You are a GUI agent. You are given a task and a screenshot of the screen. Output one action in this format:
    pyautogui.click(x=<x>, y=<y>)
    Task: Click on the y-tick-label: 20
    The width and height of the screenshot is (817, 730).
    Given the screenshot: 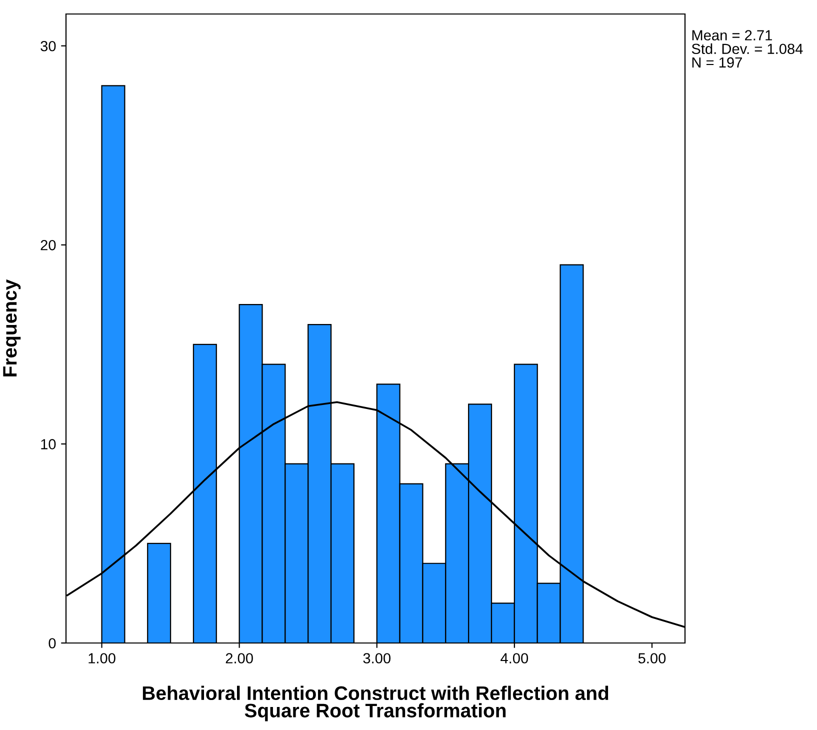 What is the action you would take?
    pyautogui.click(x=48, y=245)
    